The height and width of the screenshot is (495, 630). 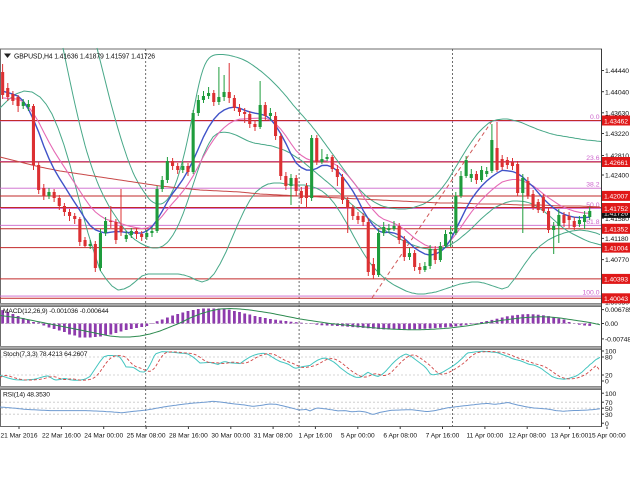 What do you see at coordinates (609, 376) in the screenshot?
I see `svg-text: 20` at bounding box center [609, 376].